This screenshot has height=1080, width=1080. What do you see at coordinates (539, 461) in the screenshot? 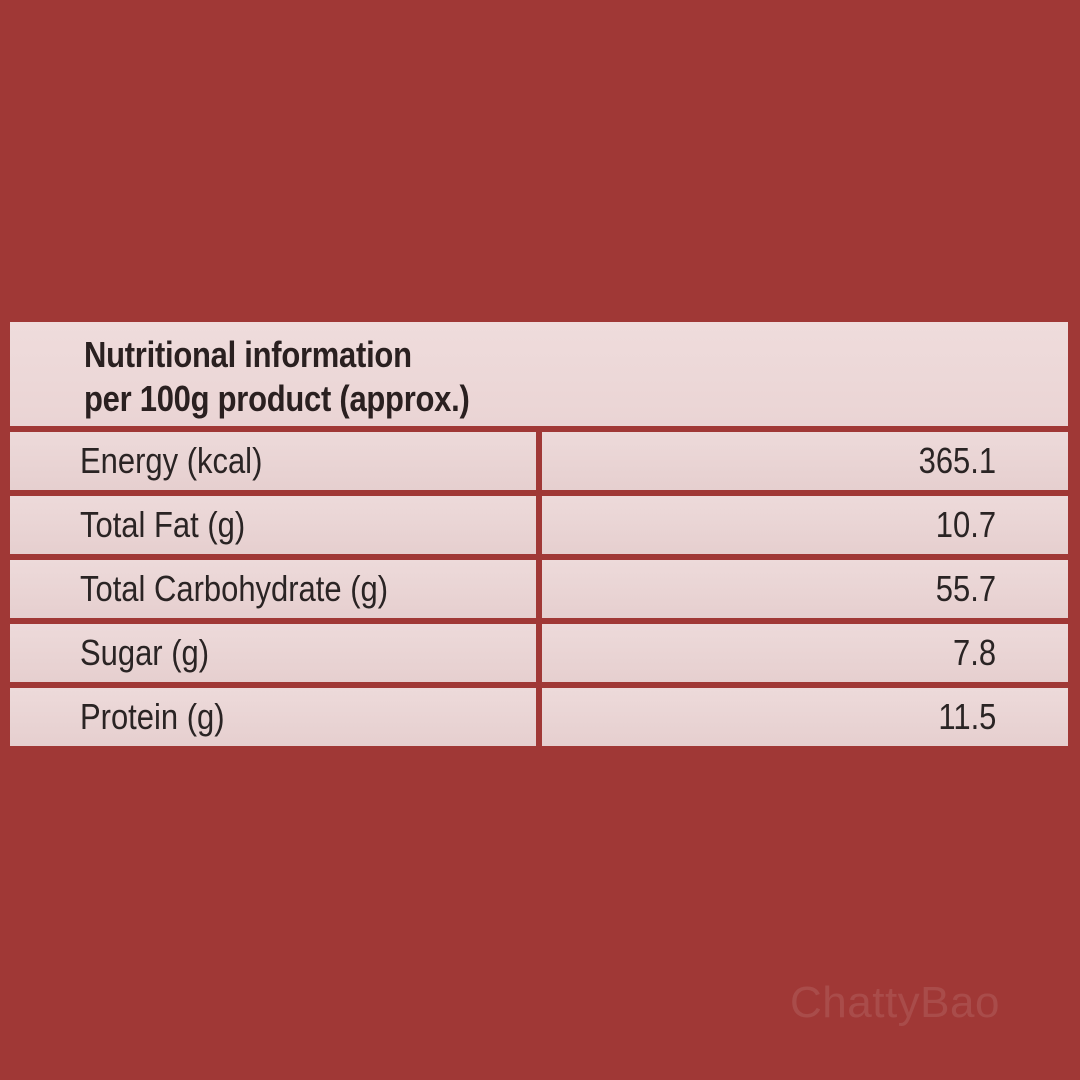
I see `table-row: Energy (kcal) 365.1` at bounding box center [539, 461].